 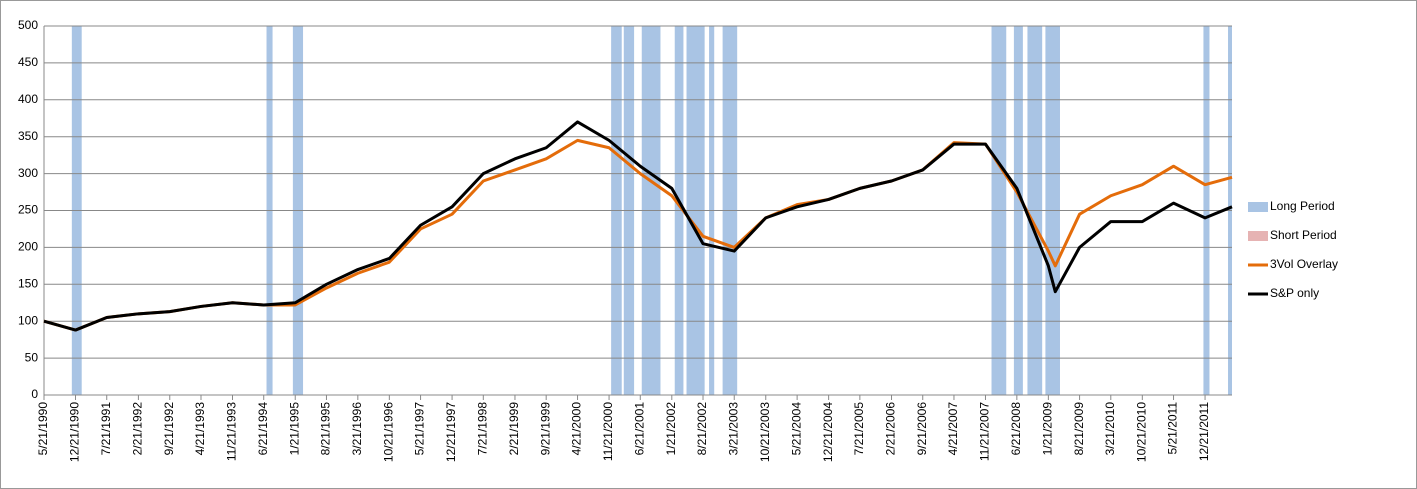 What do you see at coordinates (28, 99) in the screenshot?
I see `y-tick-label: 400` at bounding box center [28, 99].